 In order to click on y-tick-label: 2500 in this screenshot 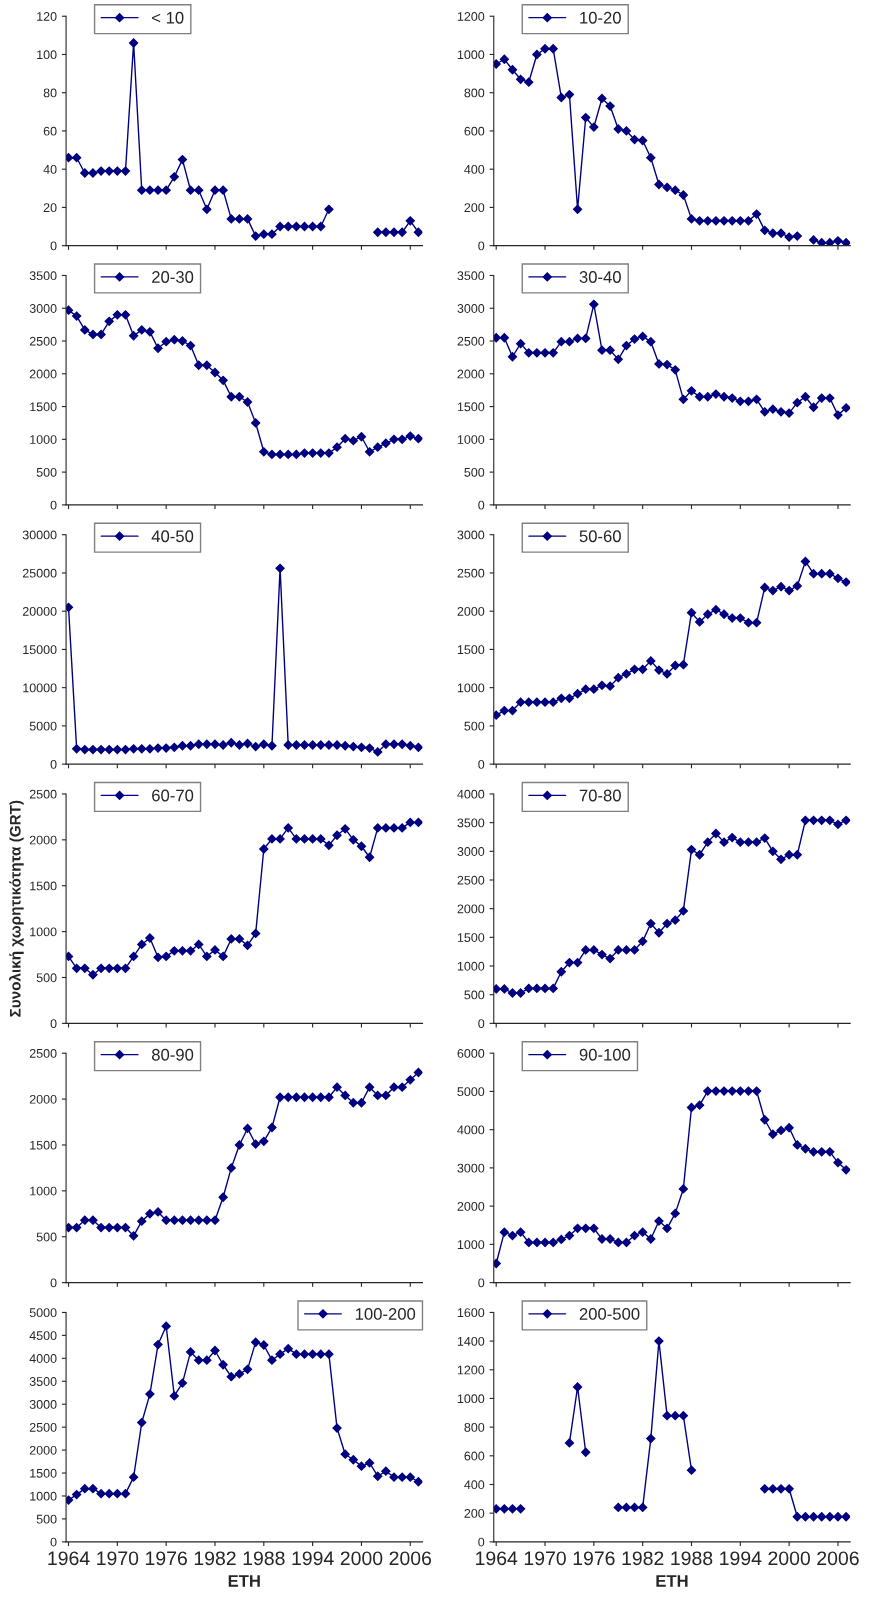, I will do `click(471, 573)`.